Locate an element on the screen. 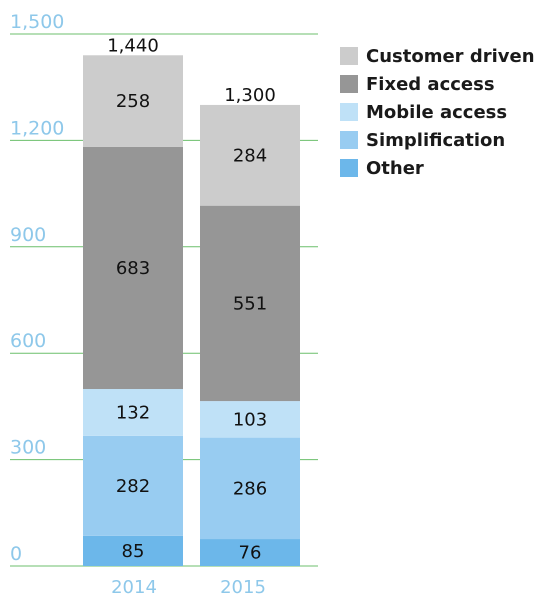  legend-item: Simplification is located at coordinates (437, 140).